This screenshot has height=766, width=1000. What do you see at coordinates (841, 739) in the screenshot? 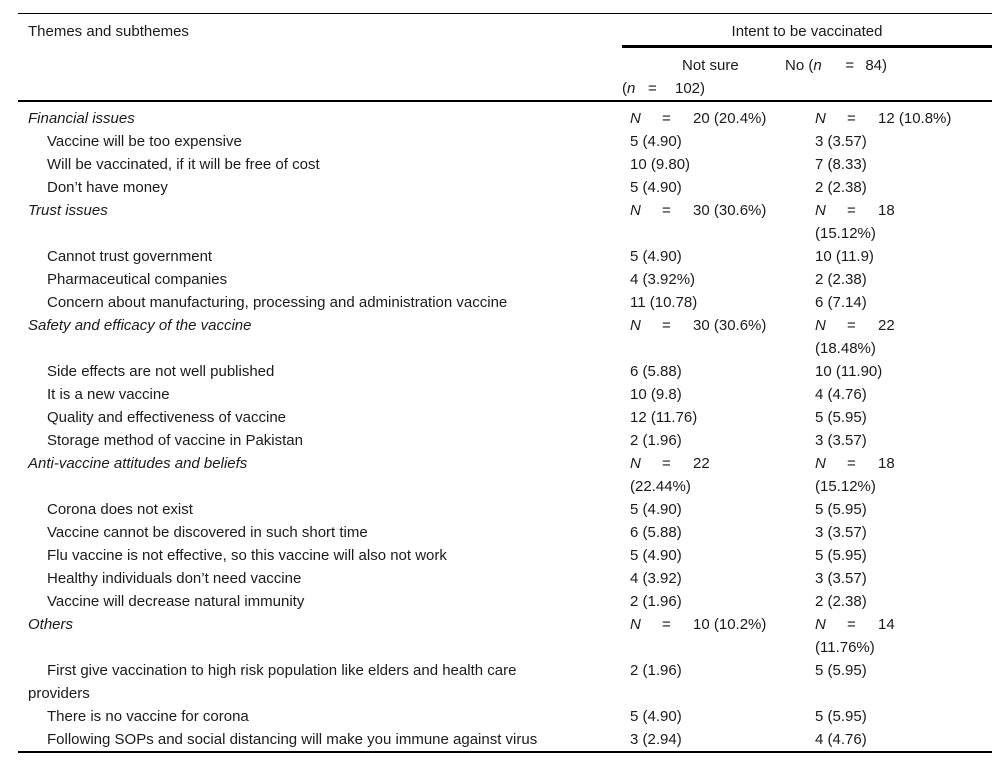
I see `no-value-line: 4 (4.76)` at bounding box center [841, 739].